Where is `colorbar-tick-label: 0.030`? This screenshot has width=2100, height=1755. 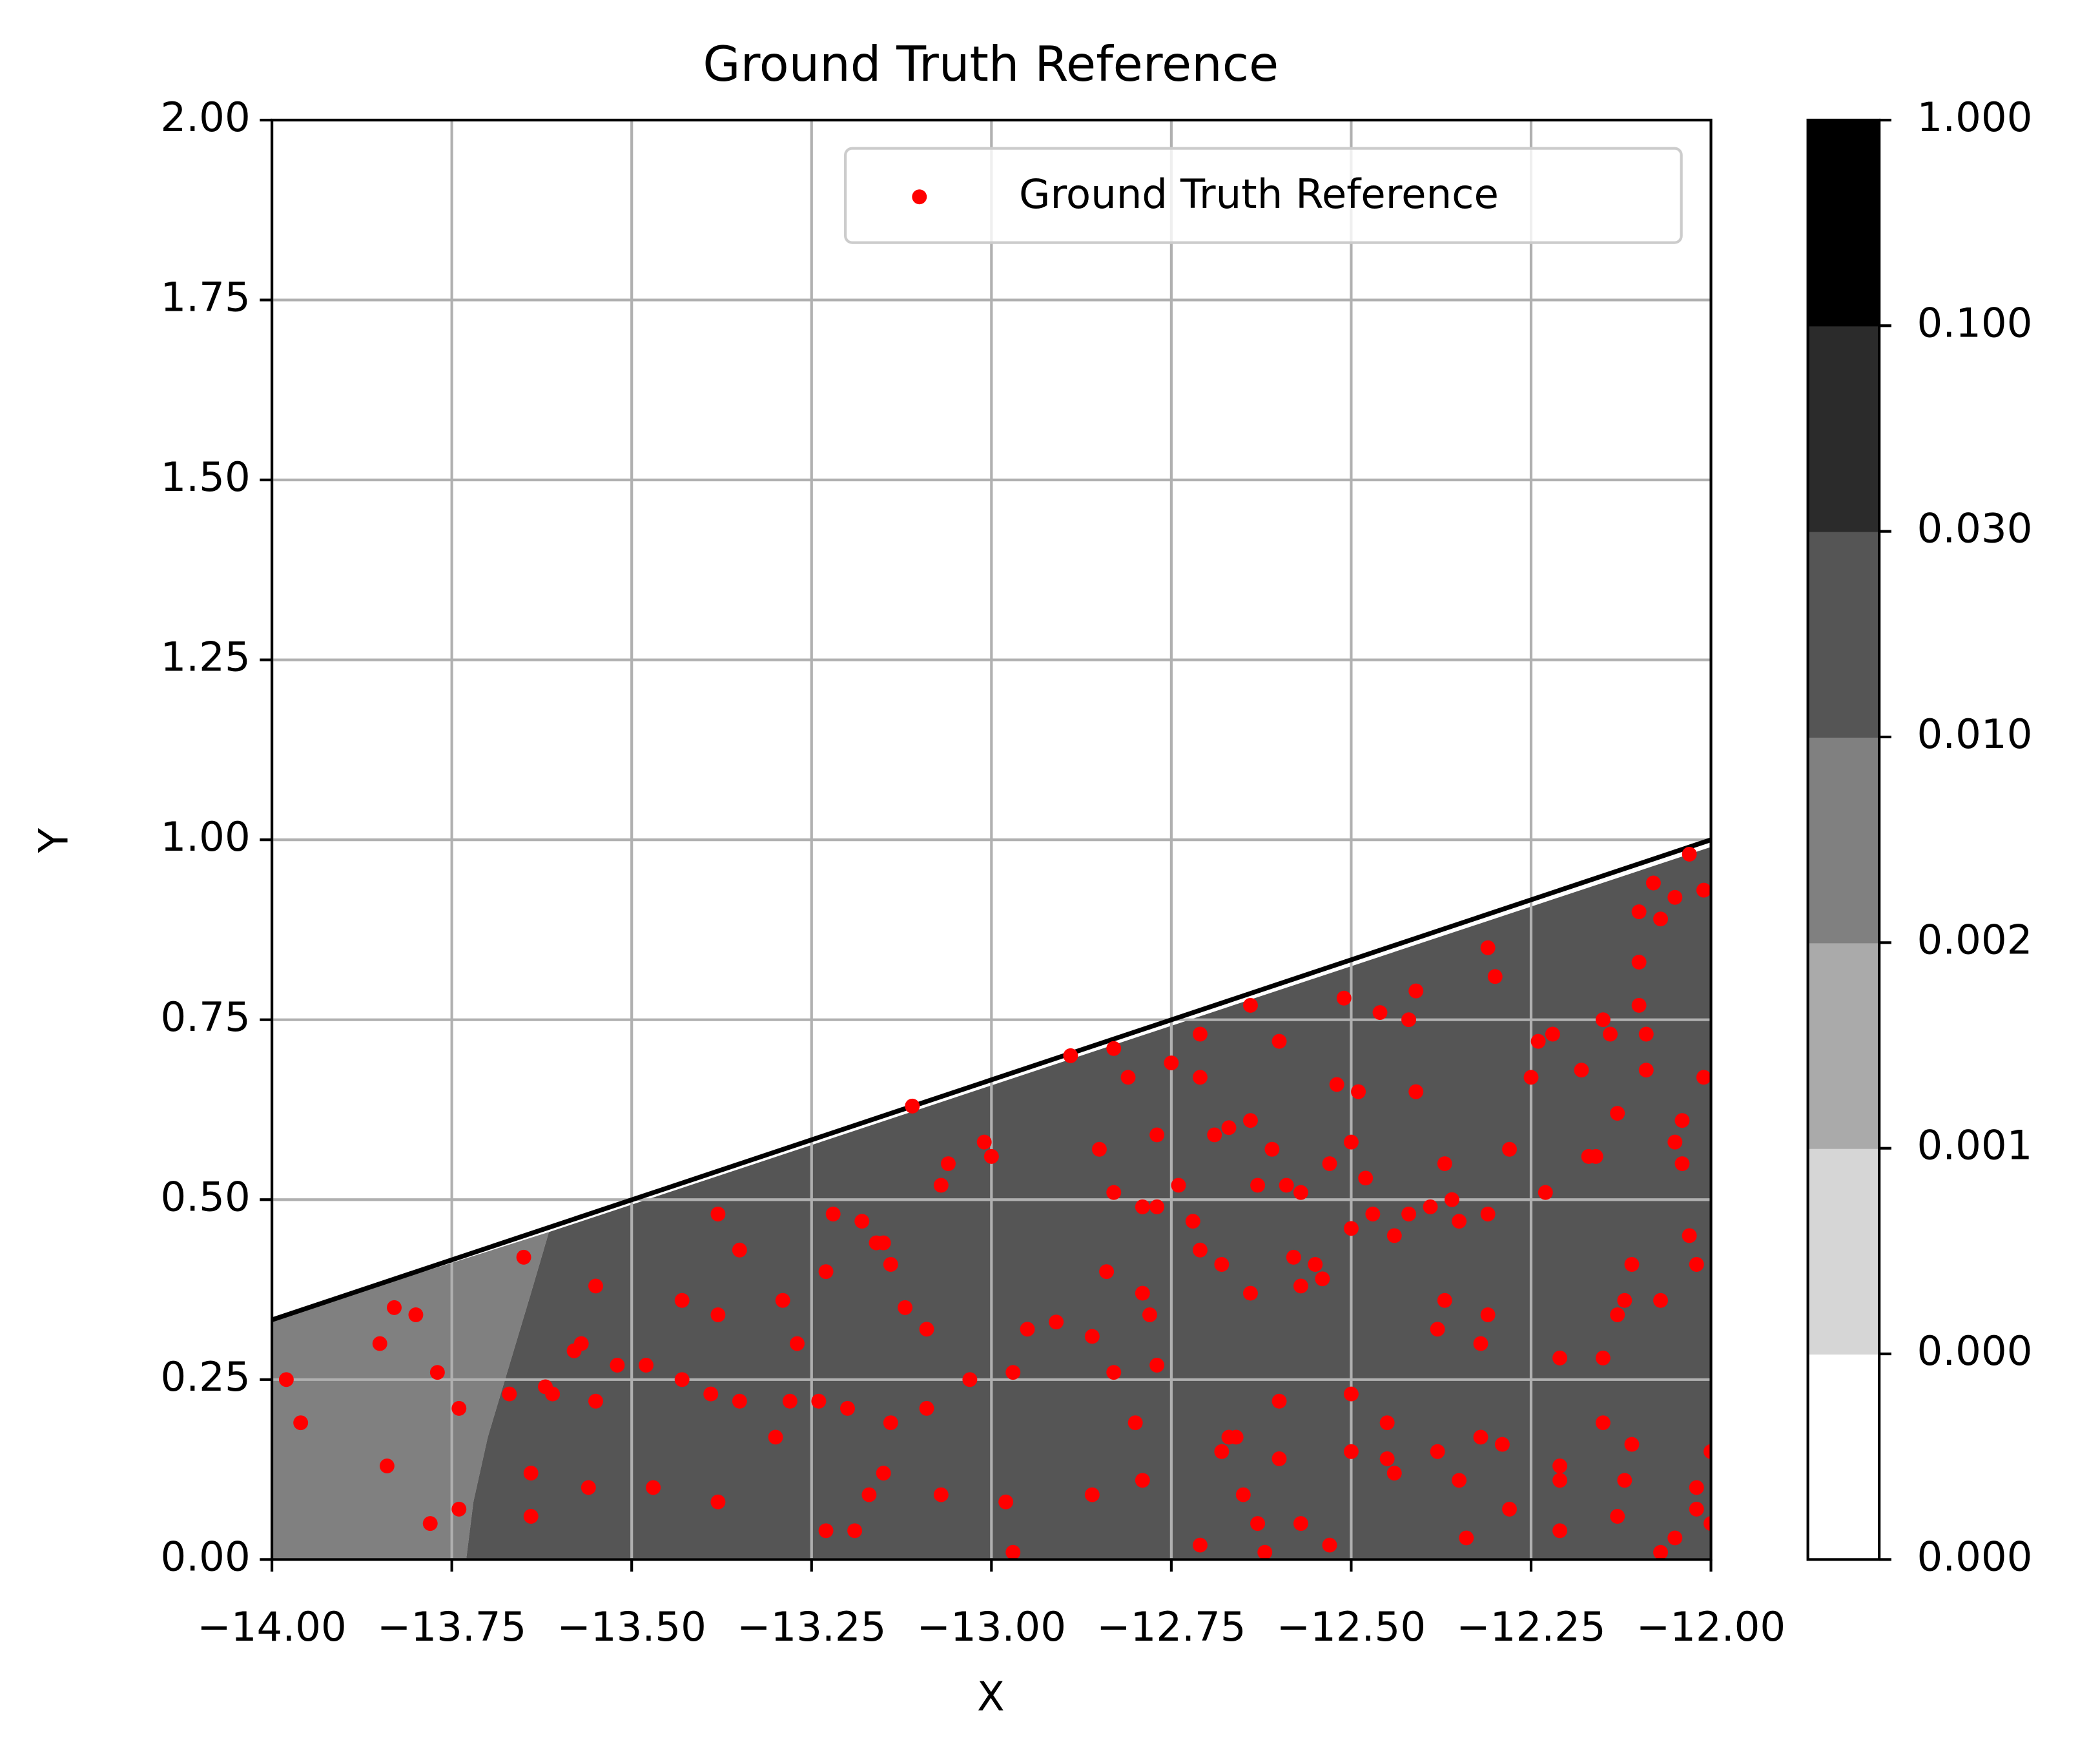 colorbar-tick-label: 0.030 is located at coordinates (1974, 528).